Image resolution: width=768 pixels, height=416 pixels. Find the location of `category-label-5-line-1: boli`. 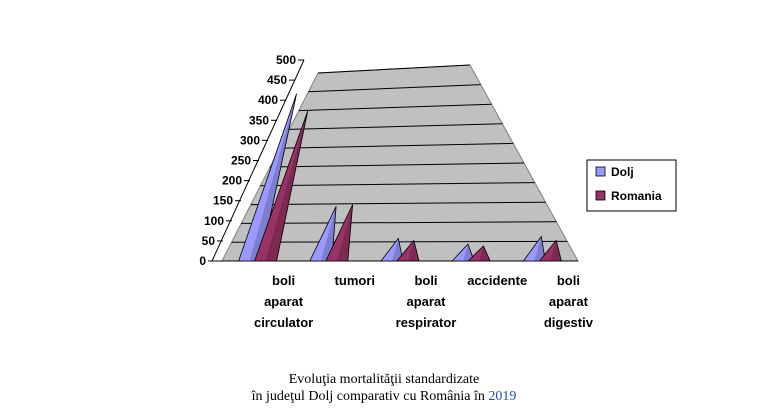

category-label-5-line-1: boli is located at coordinates (568, 280).